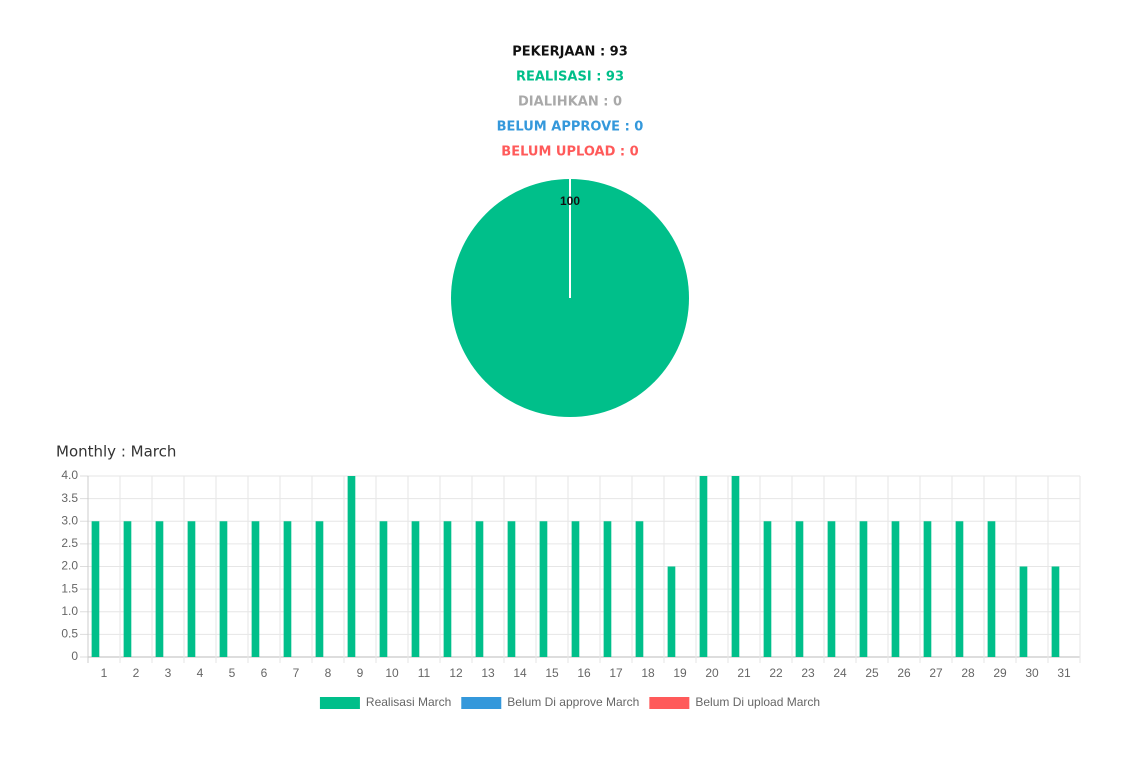 The width and height of the screenshot is (1140, 764). I want to click on x-tick-label: 13, so click(488, 673).